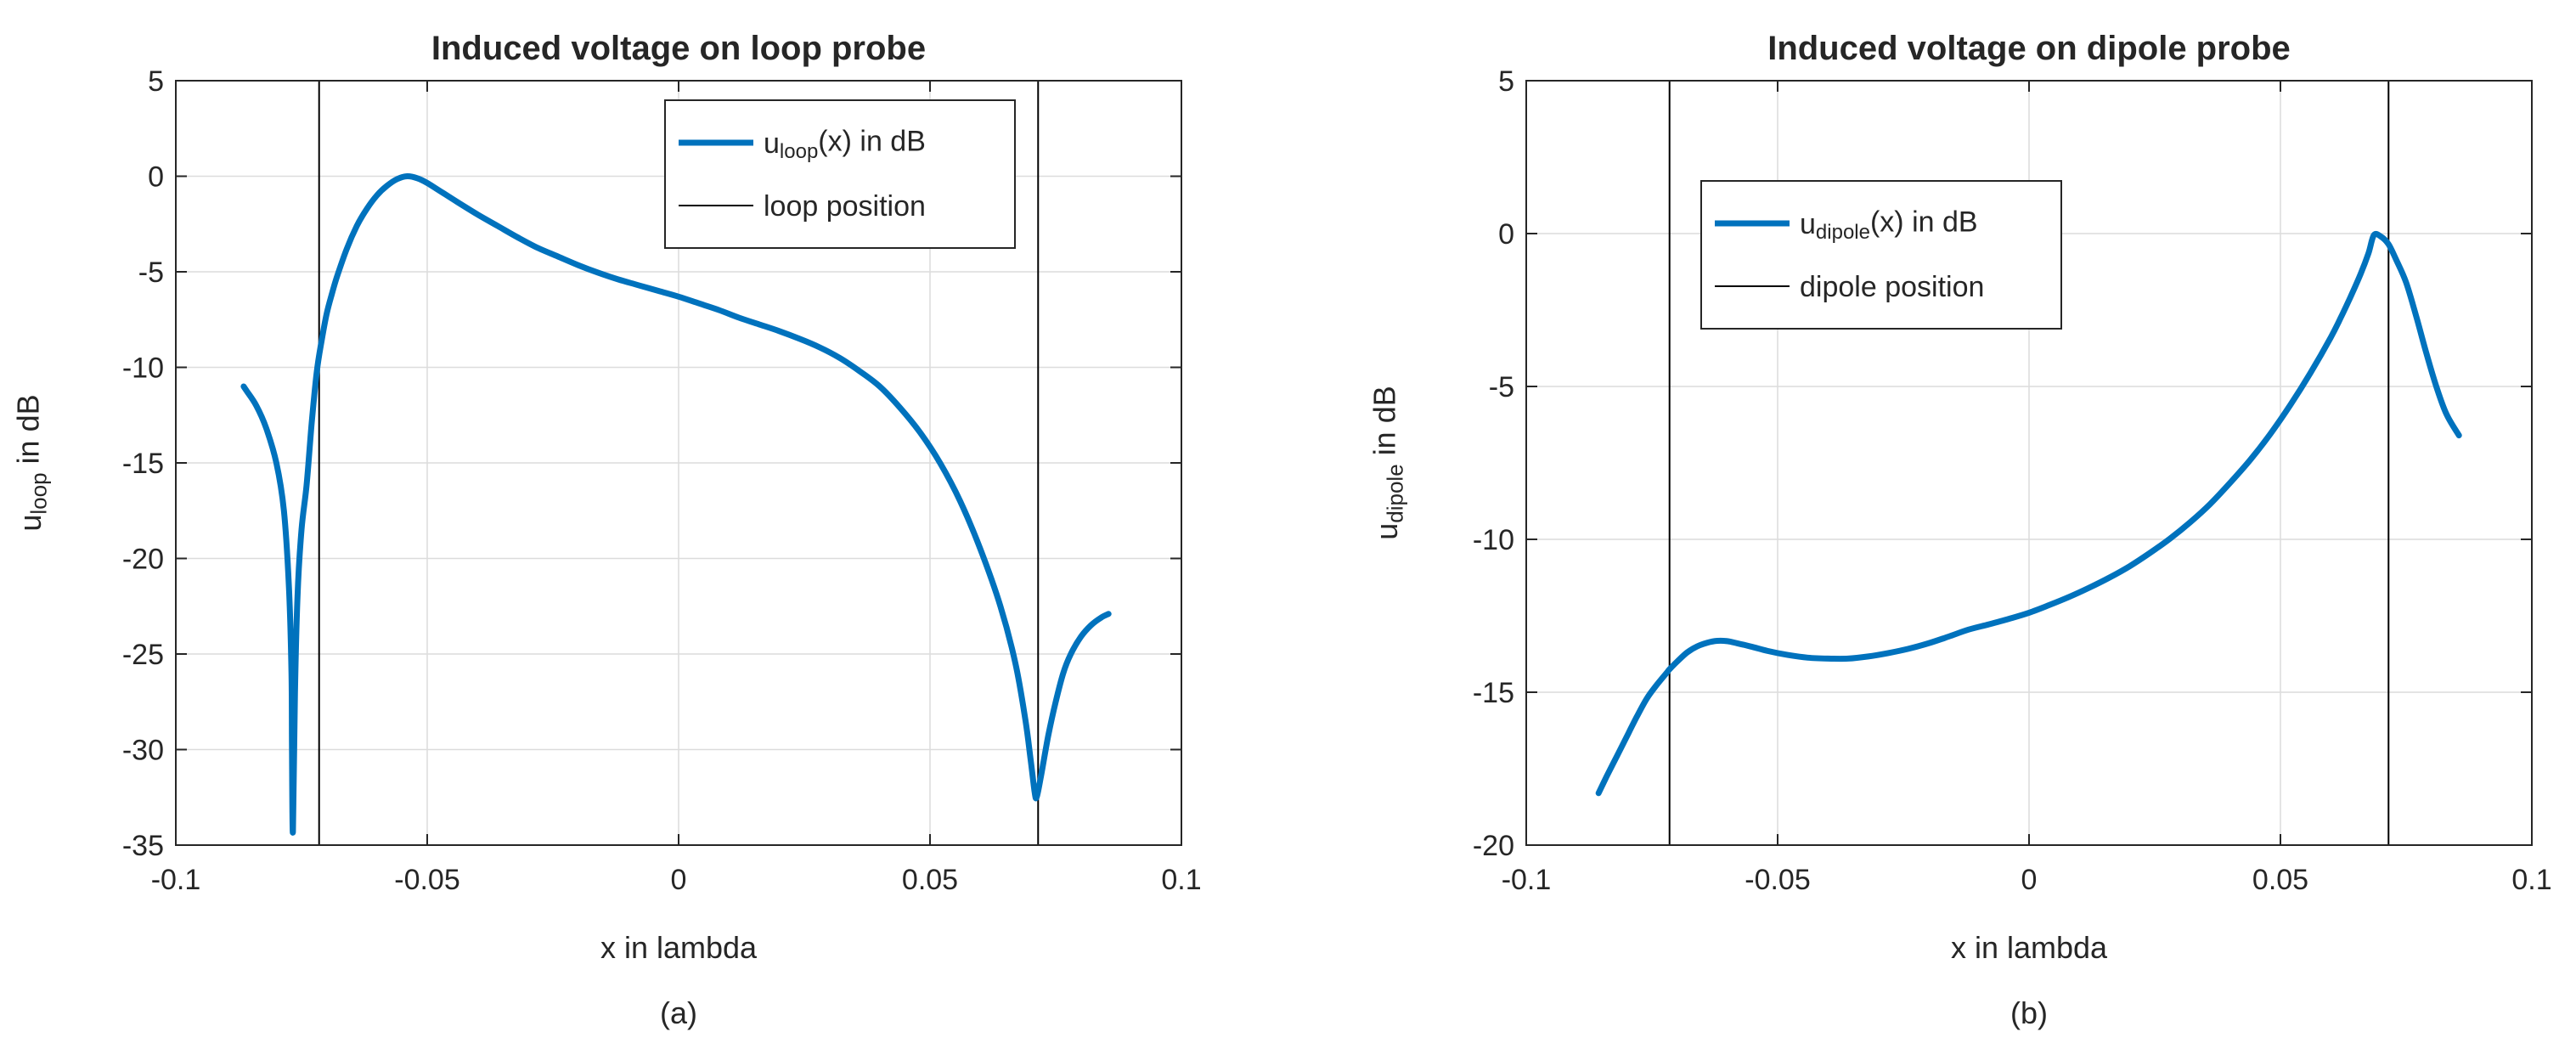  What do you see at coordinates (679, 947) in the screenshot?
I see `loop-xlabel: x in lambda` at bounding box center [679, 947].